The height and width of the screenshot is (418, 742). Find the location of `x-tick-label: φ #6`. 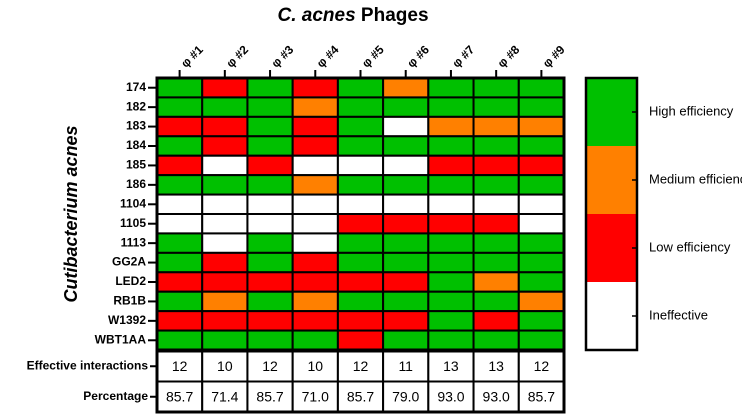

x-tick-label: φ #6 is located at coordinates (418, 56).